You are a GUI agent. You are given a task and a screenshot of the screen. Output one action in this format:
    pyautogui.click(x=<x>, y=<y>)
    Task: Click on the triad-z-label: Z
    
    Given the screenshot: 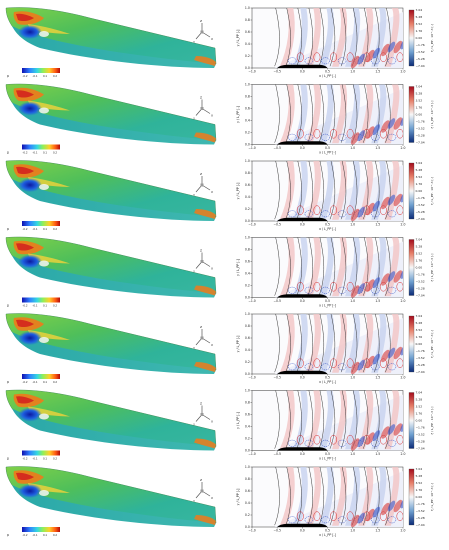 What is the action you would take?
    pyautogui.click(x=201, y=480)
    